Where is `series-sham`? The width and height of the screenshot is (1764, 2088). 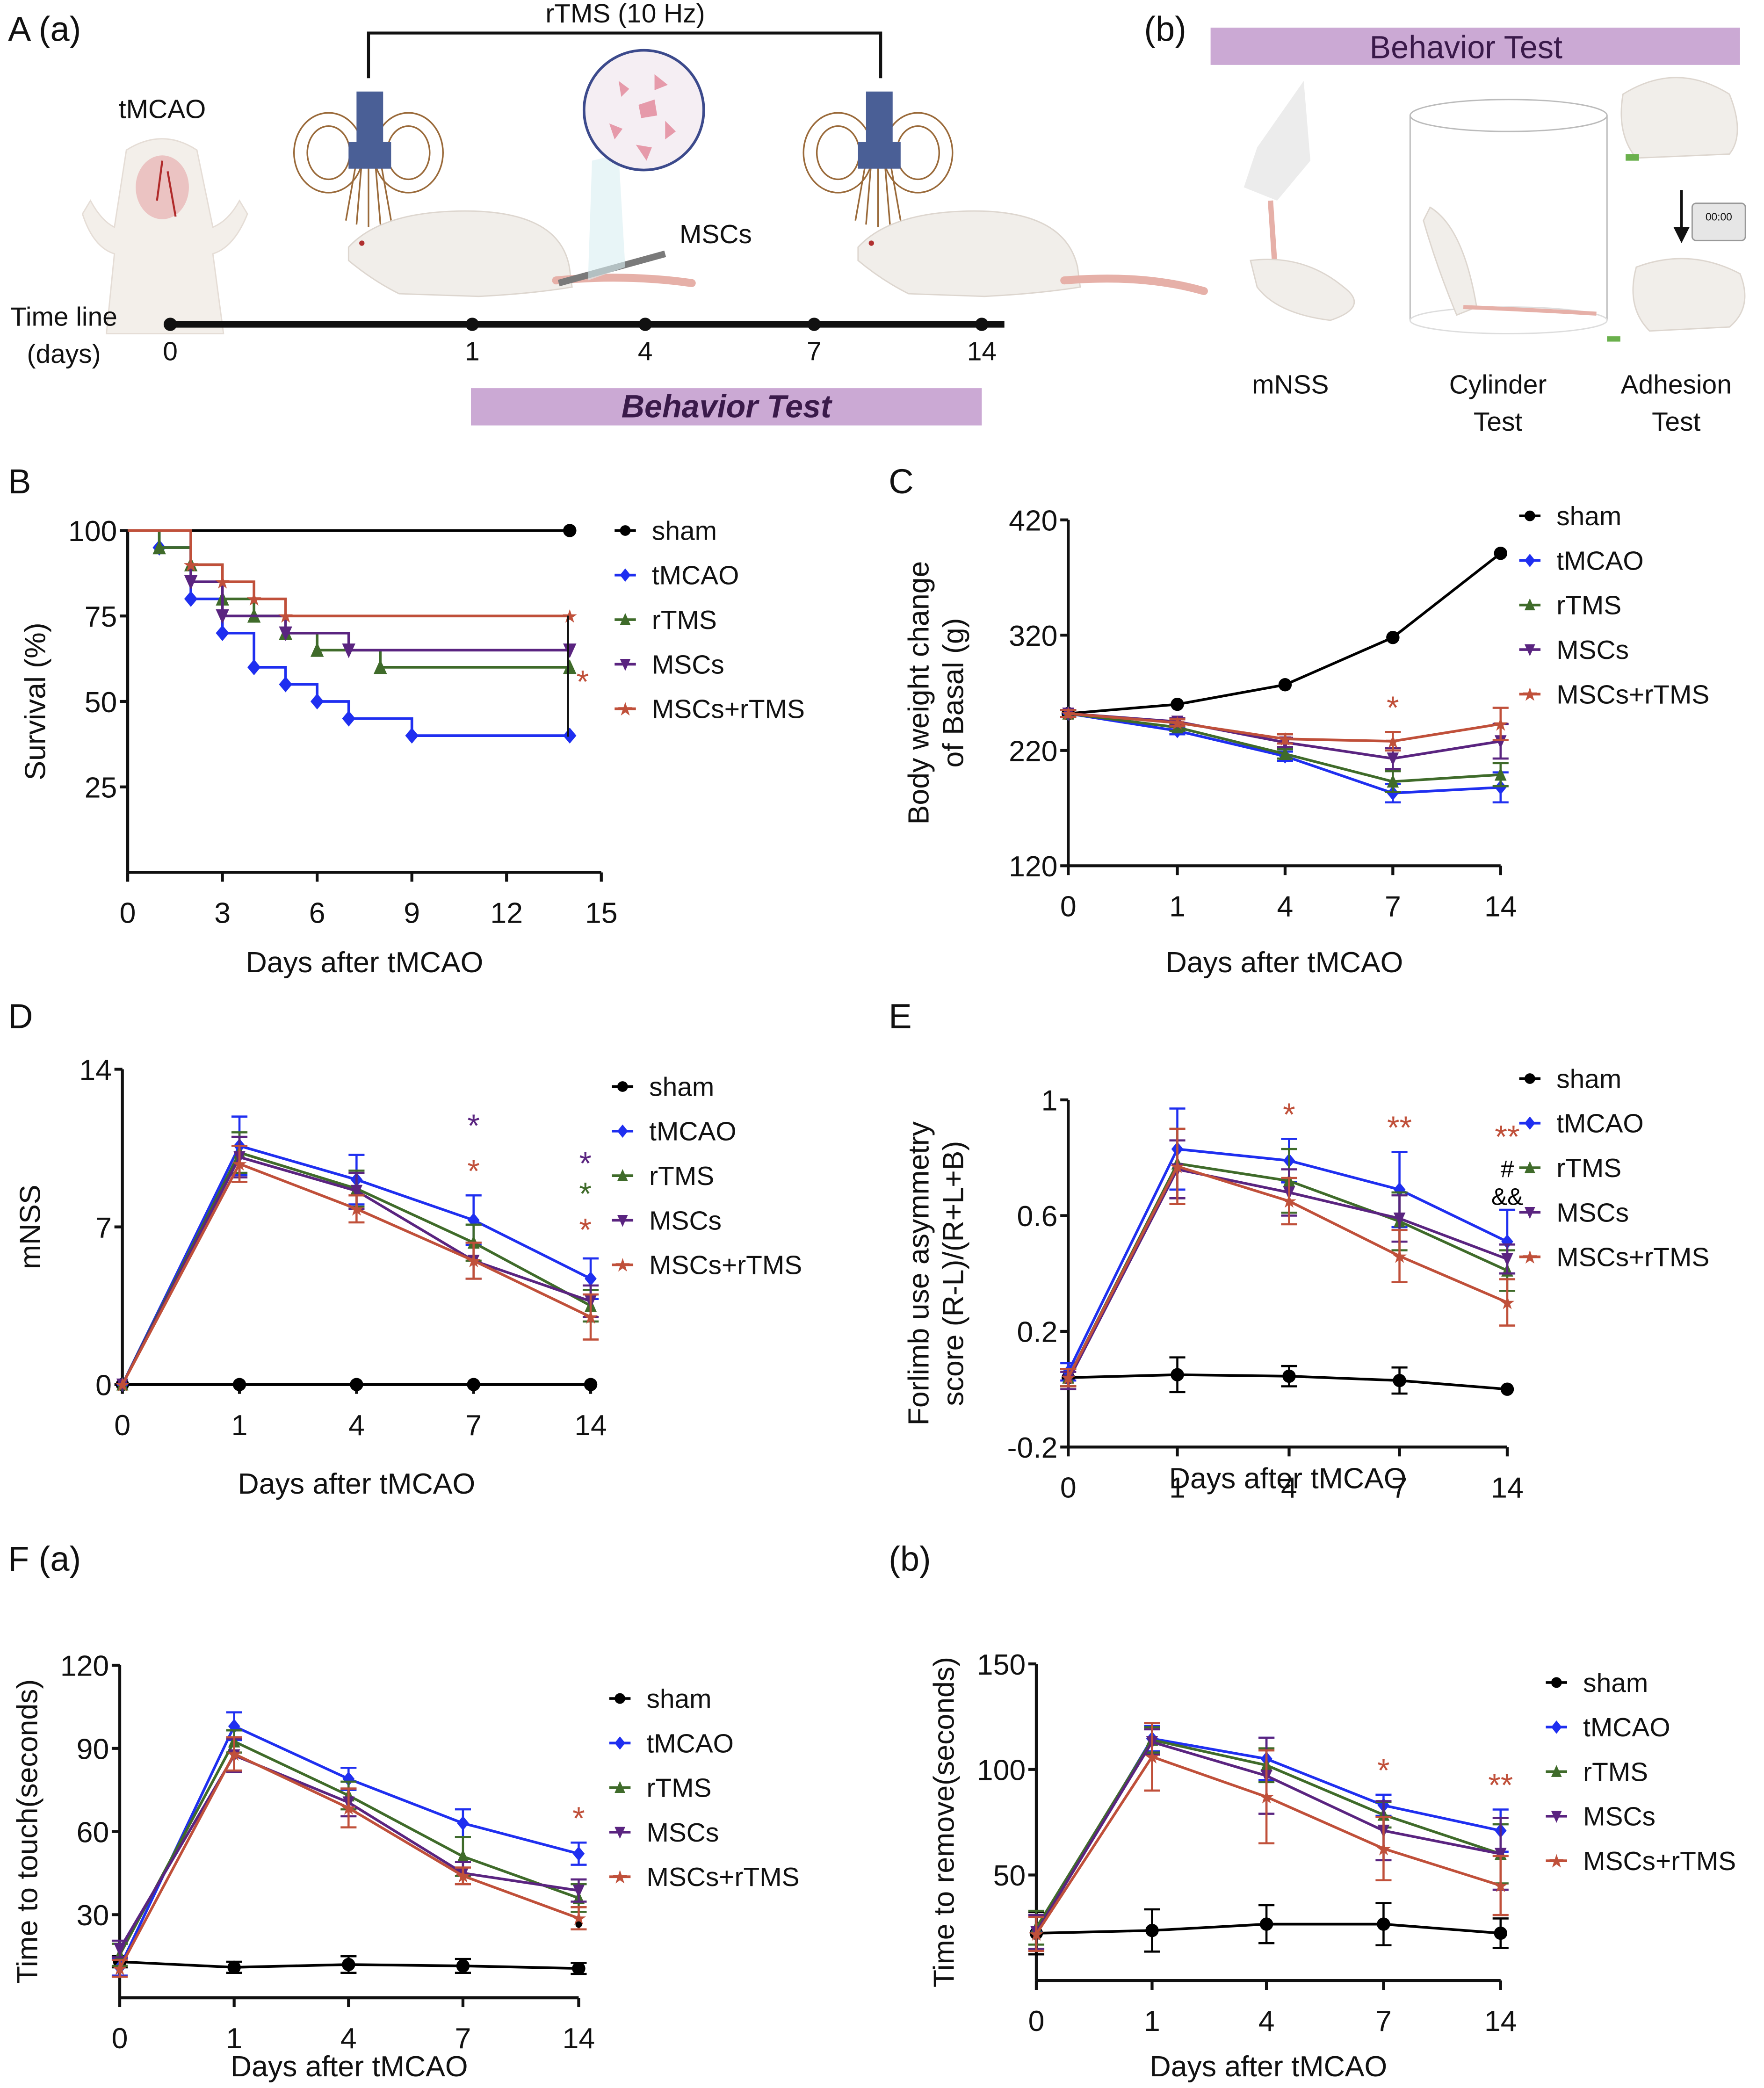 series-sham is located at coordinates (1287, 1376).